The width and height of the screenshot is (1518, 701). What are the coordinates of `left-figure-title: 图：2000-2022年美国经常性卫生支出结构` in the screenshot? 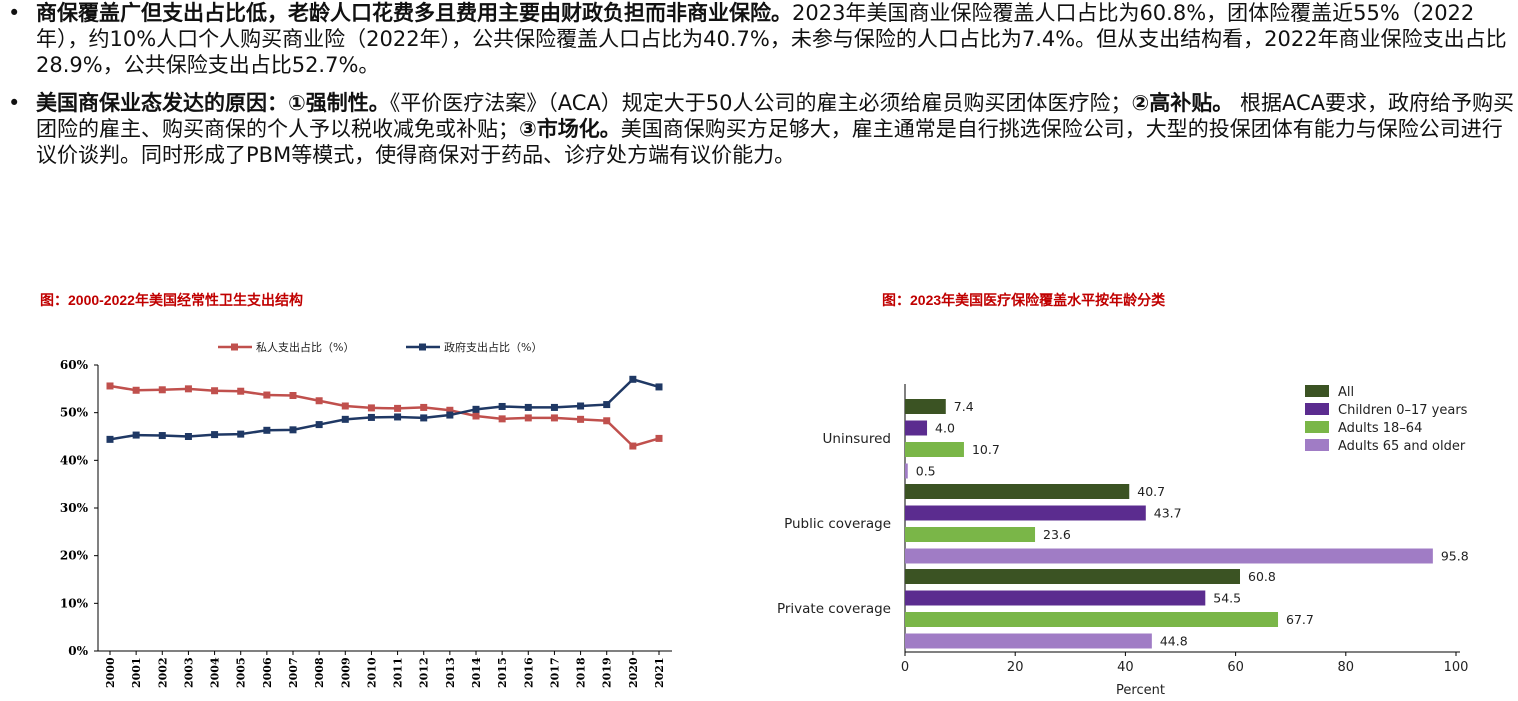 It's located at (171, 300).